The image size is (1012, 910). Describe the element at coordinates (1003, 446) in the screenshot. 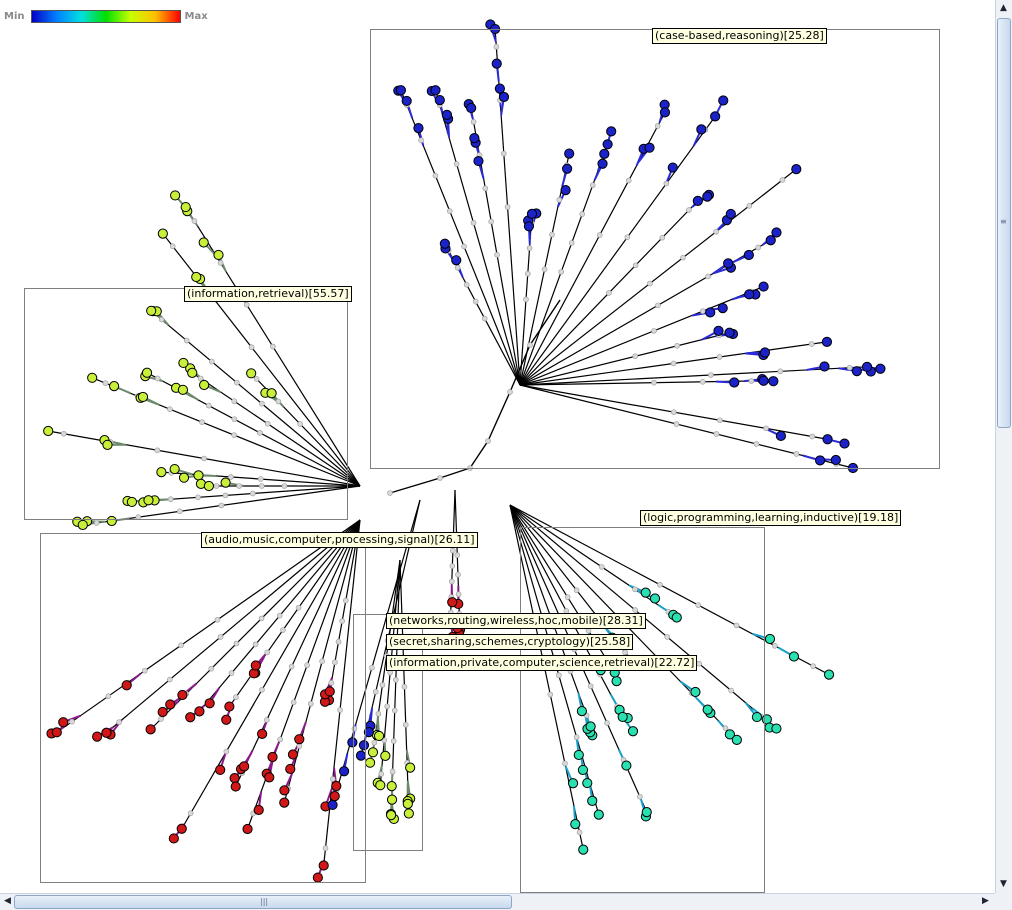

I see `vertical-scrollbar: ▲ ≡ ▼` at that location.